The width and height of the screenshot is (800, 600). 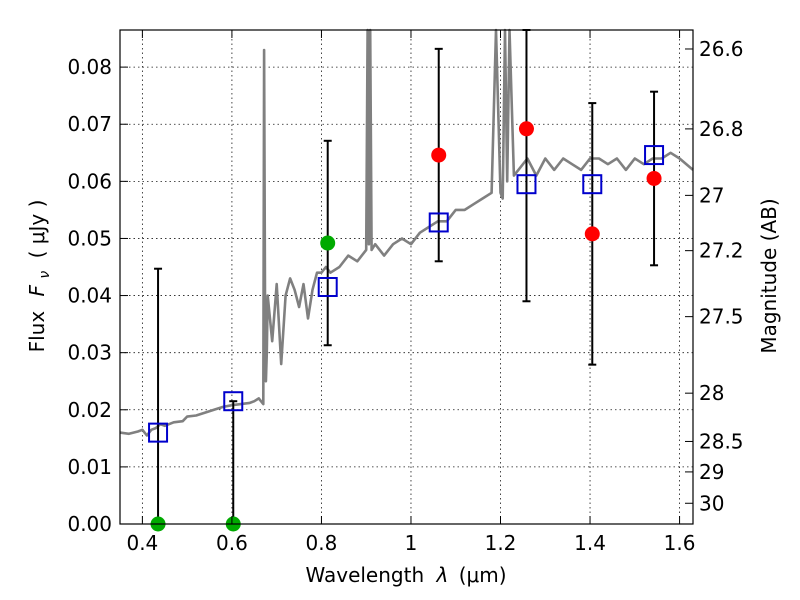 I want to click on x-tick-label: 1.2, so click(x=501, y=543).